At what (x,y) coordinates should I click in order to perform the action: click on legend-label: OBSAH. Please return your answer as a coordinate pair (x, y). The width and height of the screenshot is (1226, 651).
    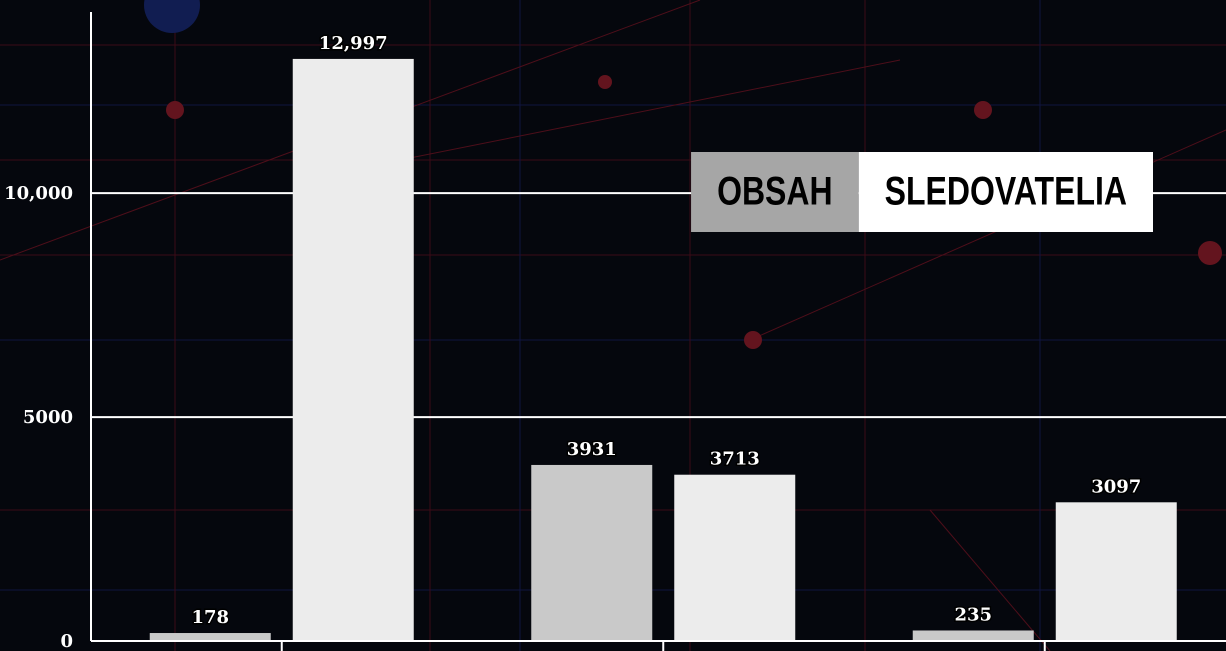
    Looking at the image, I should click on (775, 190).